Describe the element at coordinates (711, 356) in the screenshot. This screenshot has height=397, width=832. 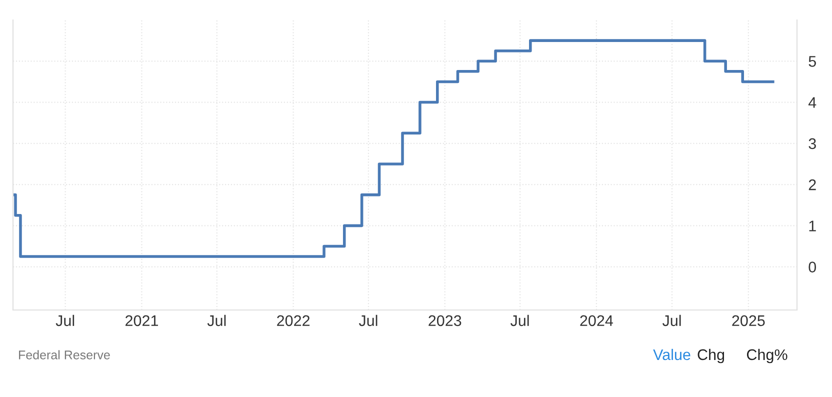
I see `text: Chg` at that location.